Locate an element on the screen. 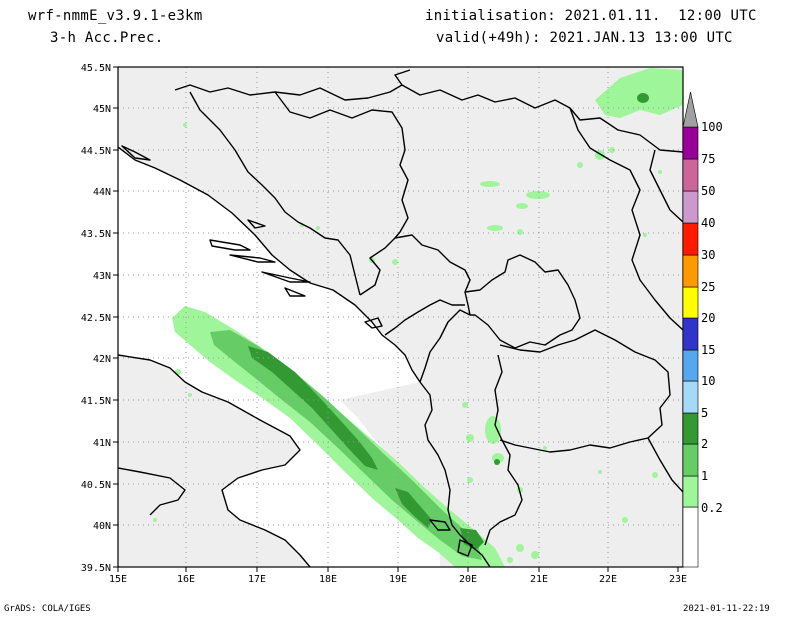  valid-time: valid(+49h): 2021.JAN.13 13:00 UTC is located at coordinates (584, 38).